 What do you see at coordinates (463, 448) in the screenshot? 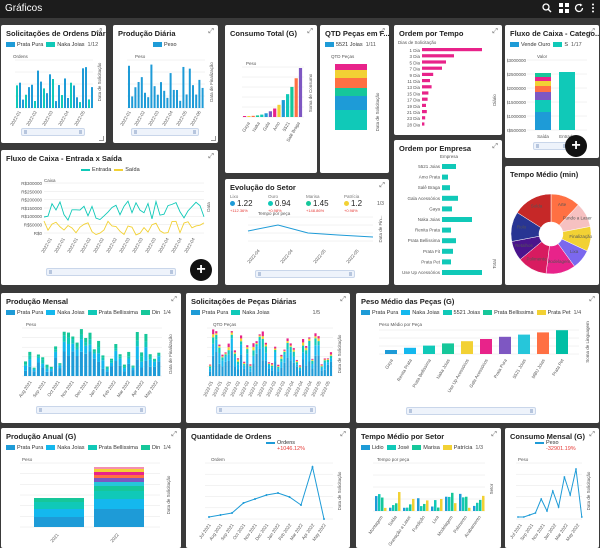
I see `legend-item: Patrícia` at bounding box center [463, 448].